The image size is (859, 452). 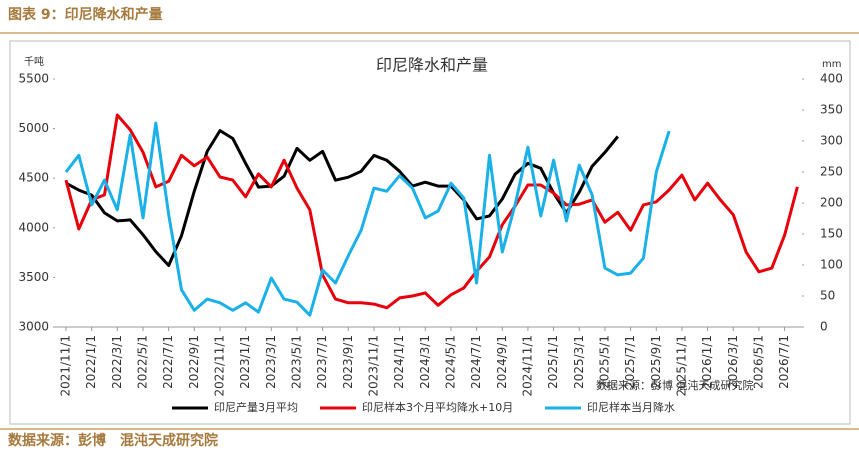 What do you see at coordinates (256, 407) in the screenshot?
I see `legend-label: 印尼产量3月平均` at bounding box center [256, 407].